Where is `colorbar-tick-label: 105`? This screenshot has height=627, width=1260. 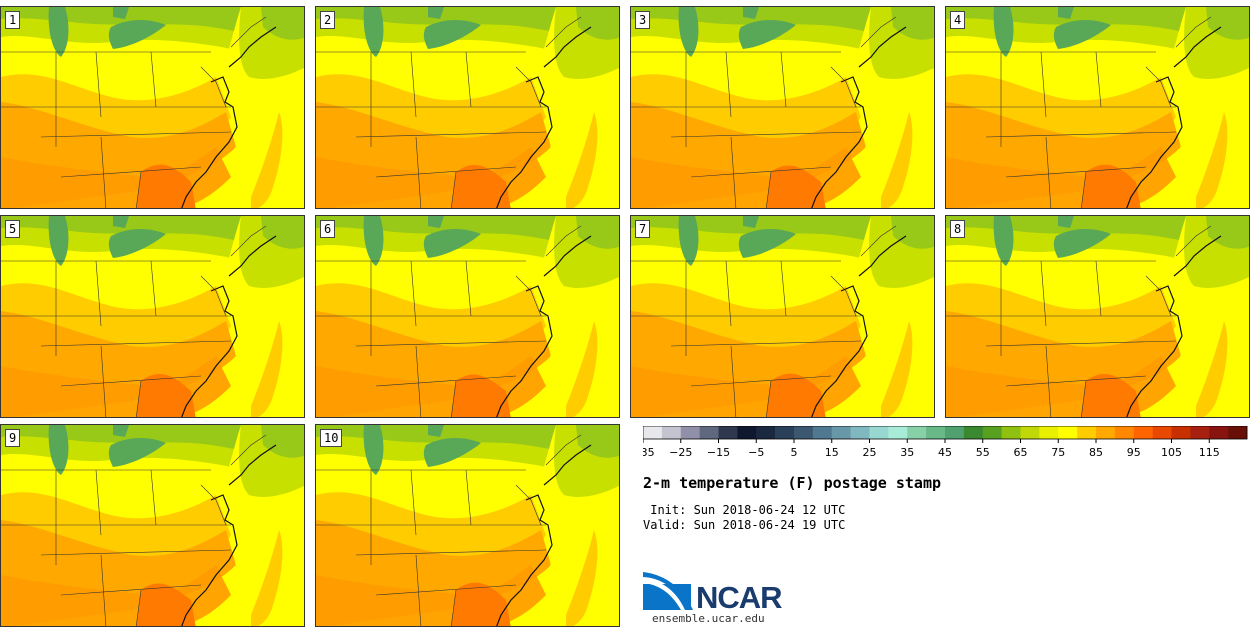
colorbar-tick-label: 105 is located at coordinates (1171, 452).